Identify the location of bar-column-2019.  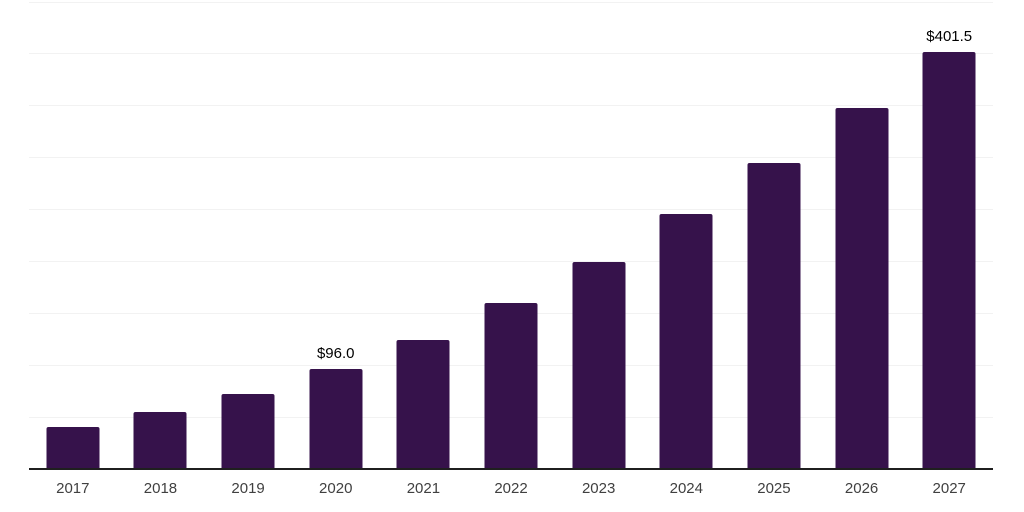
(248, 235).